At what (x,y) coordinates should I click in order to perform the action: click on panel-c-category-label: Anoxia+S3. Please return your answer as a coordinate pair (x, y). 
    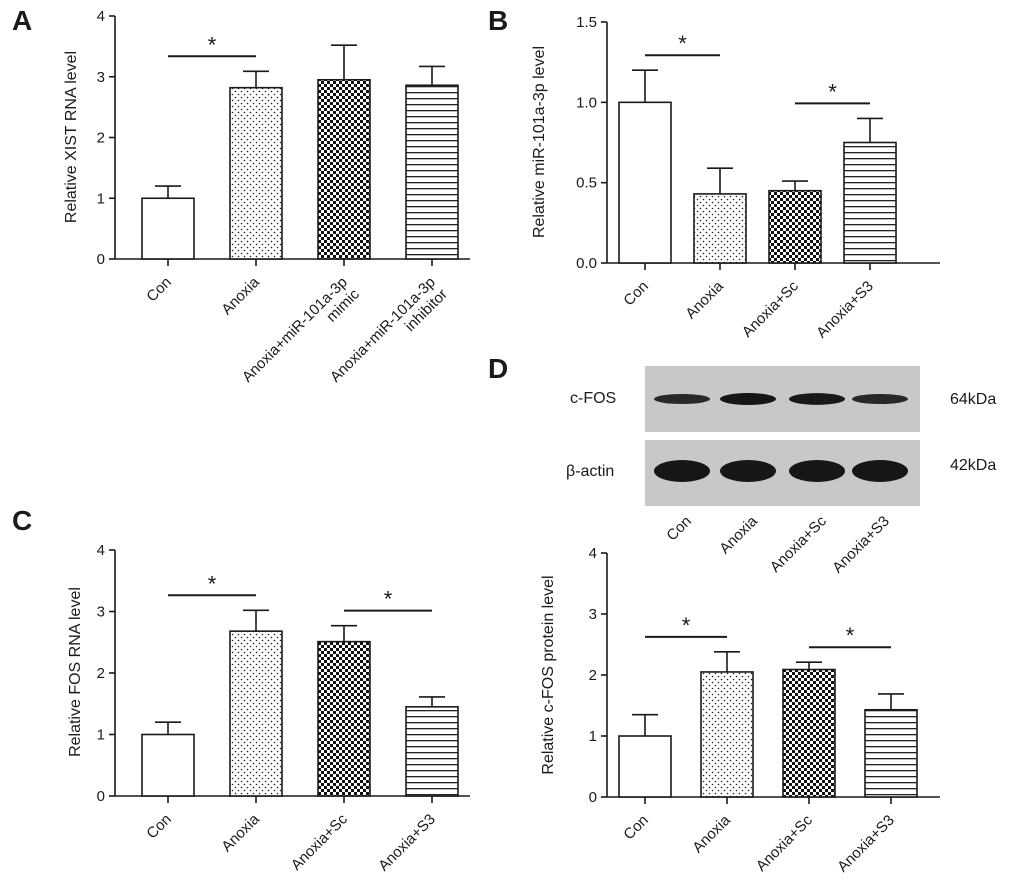
    Looking at the image, I should click on (407, 843).